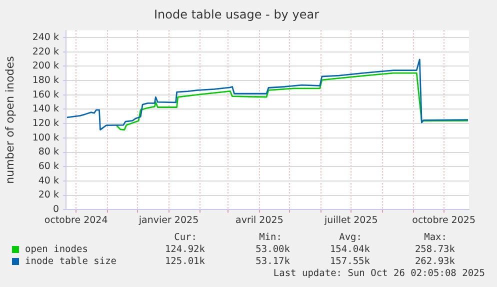  I want to click on text: 157.55k, so click(350, 261).